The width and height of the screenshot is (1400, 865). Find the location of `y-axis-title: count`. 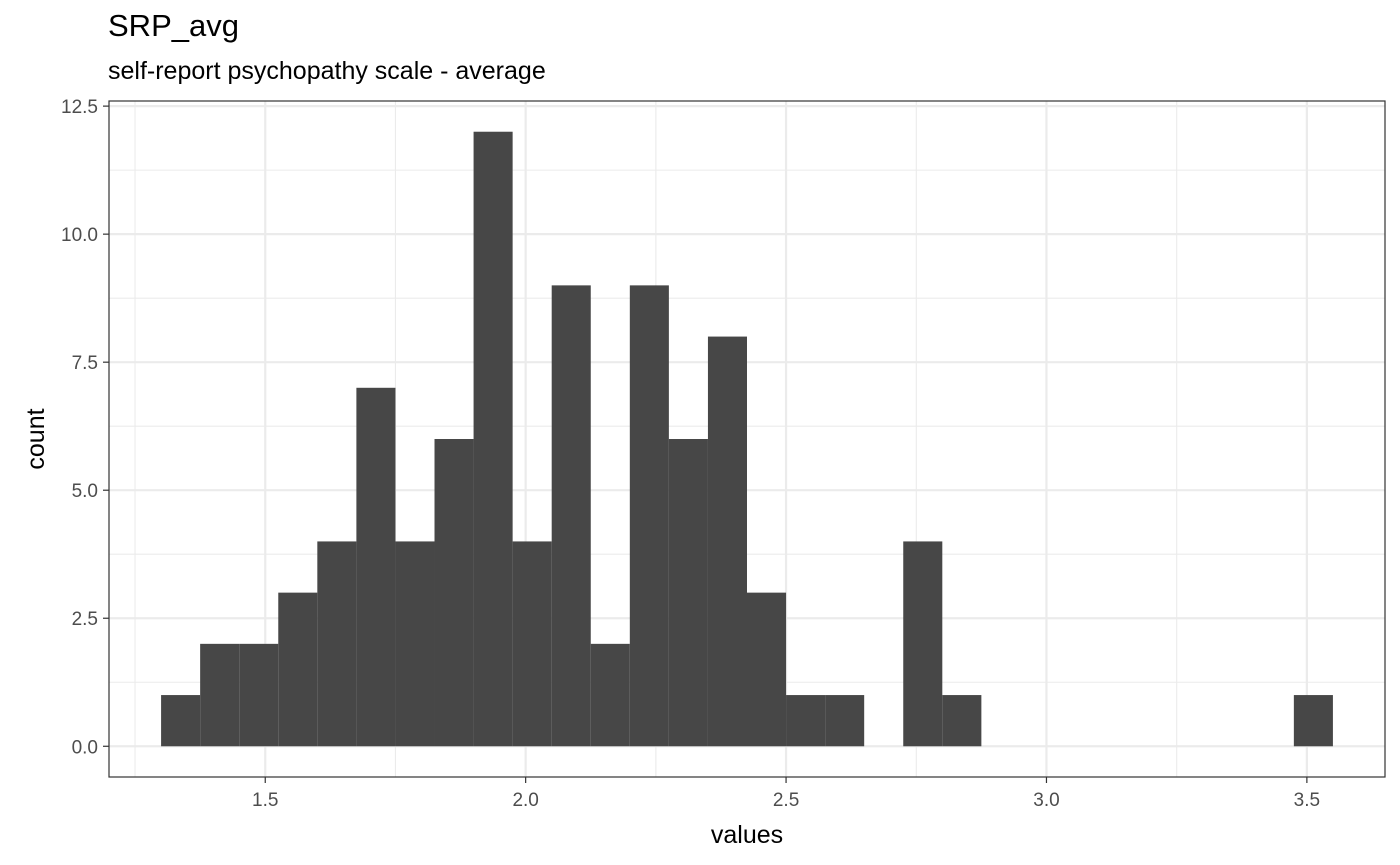

y-axis-title: count is located at coordinates (36, 438).